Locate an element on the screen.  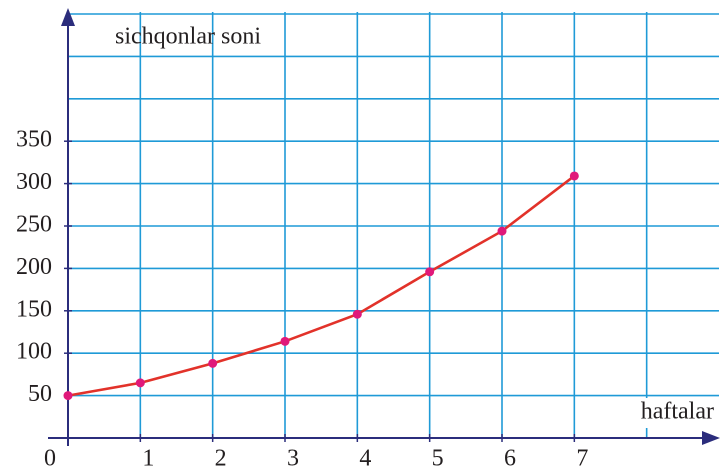
y-tick-label: 350 is located at coordinates (34, 140).